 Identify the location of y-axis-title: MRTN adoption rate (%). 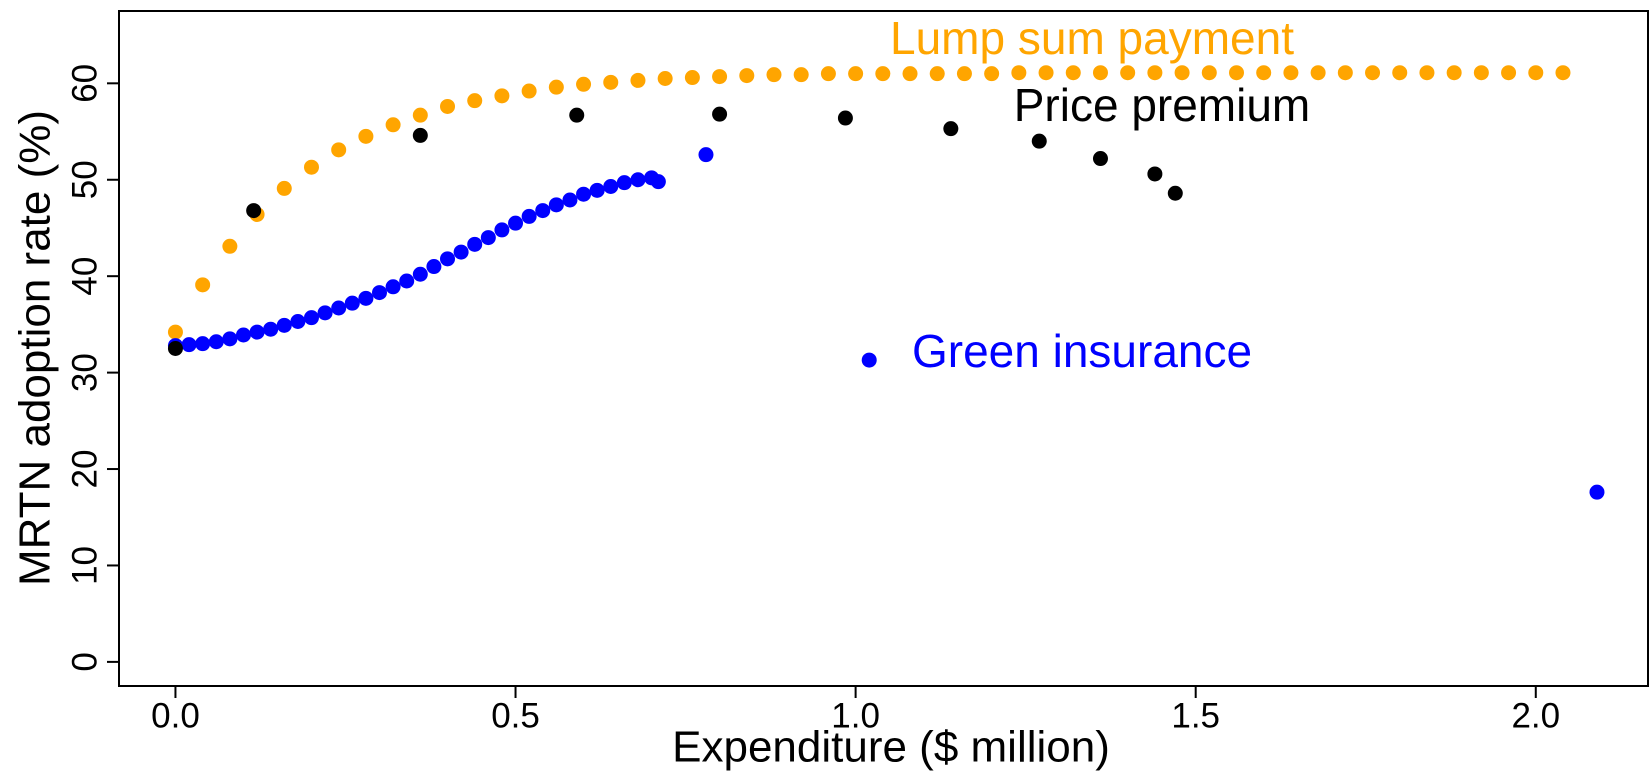
(35, 348).